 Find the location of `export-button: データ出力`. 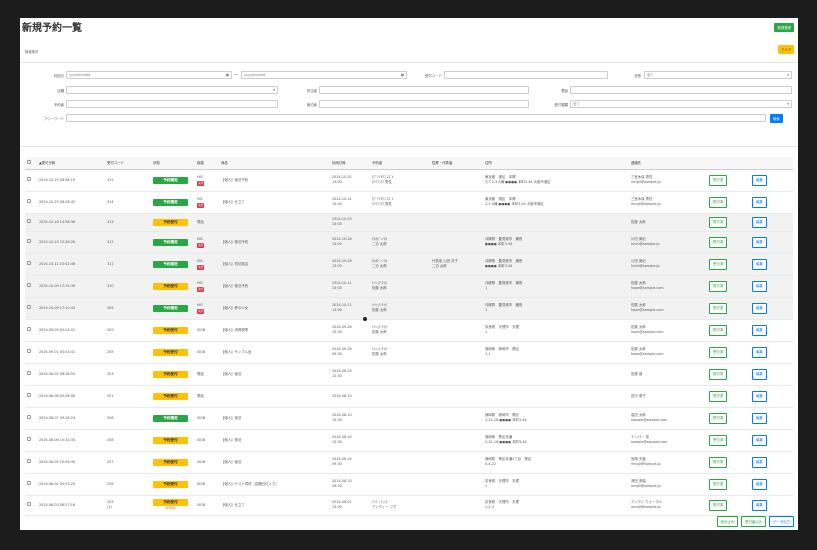

export-button: データ出力 is located at coordinates (781, 521).